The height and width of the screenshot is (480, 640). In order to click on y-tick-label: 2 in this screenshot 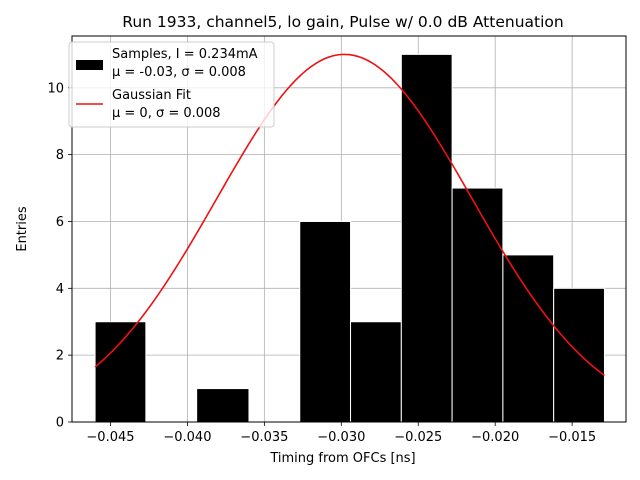, I will do `click(60, 356)`.